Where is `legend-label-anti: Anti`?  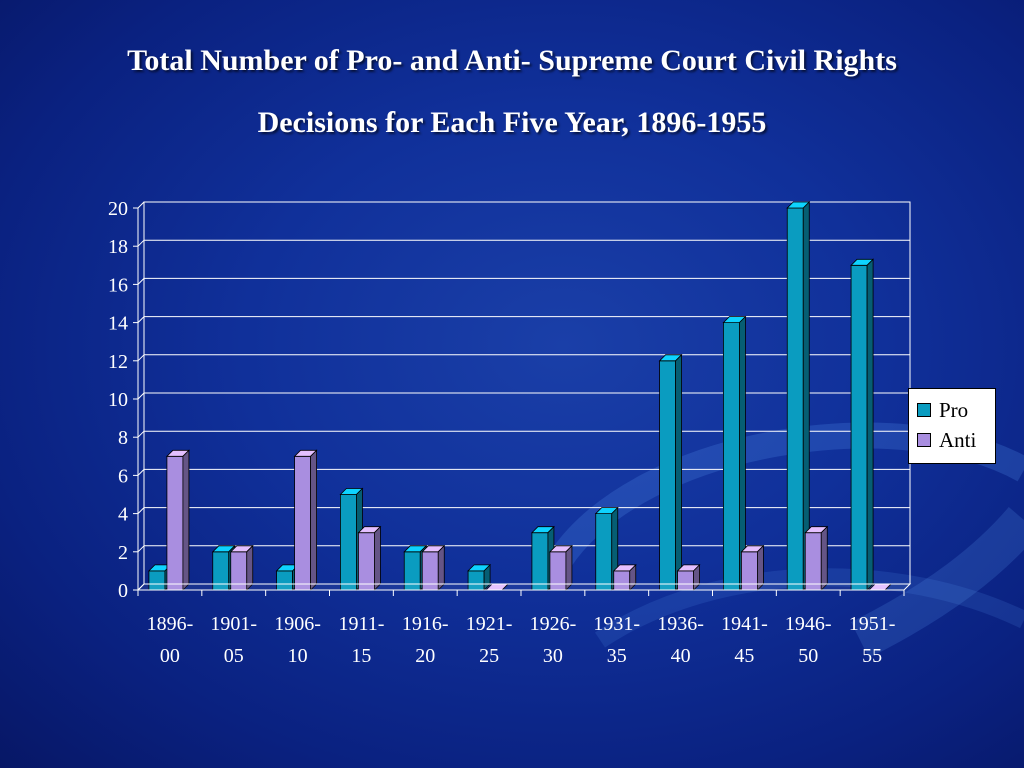 legend-label-anti: Anti is located at coordinates (958, 439).